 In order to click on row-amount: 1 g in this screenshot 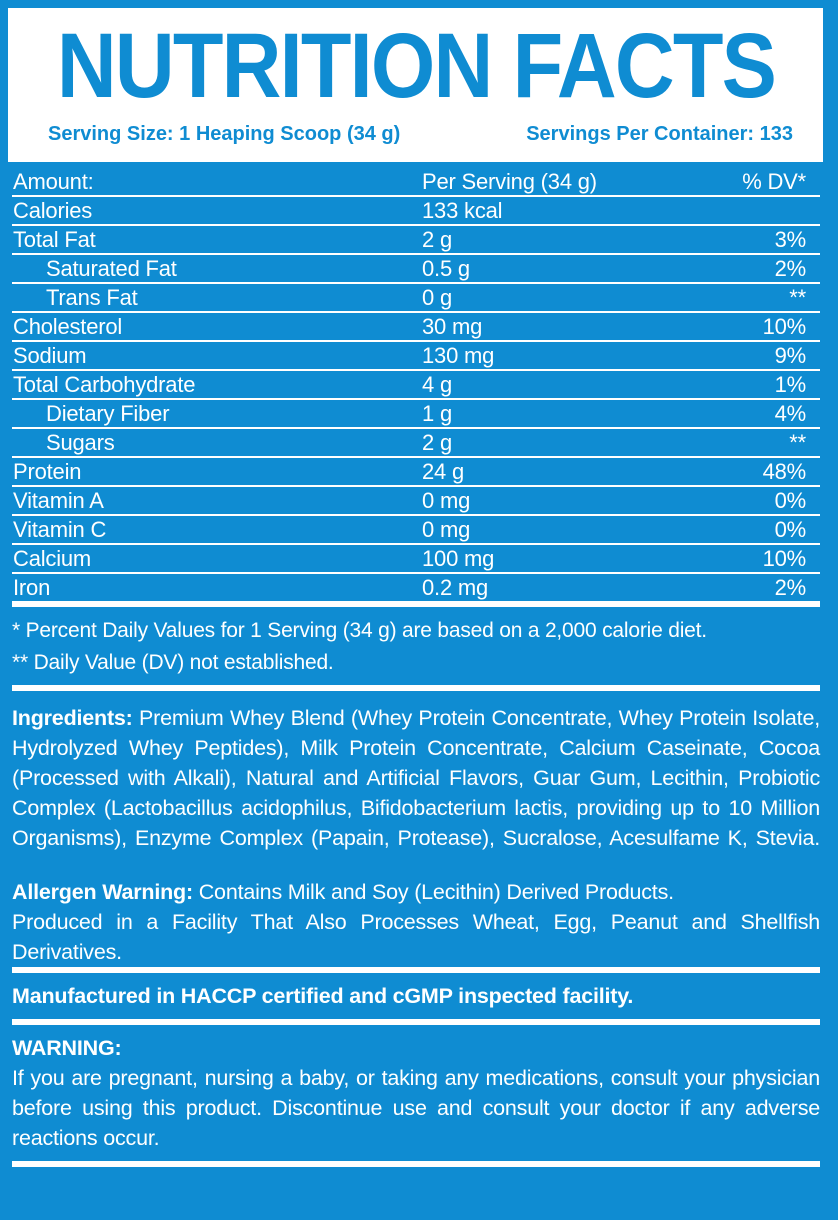, I will do `click(437, 413)`.